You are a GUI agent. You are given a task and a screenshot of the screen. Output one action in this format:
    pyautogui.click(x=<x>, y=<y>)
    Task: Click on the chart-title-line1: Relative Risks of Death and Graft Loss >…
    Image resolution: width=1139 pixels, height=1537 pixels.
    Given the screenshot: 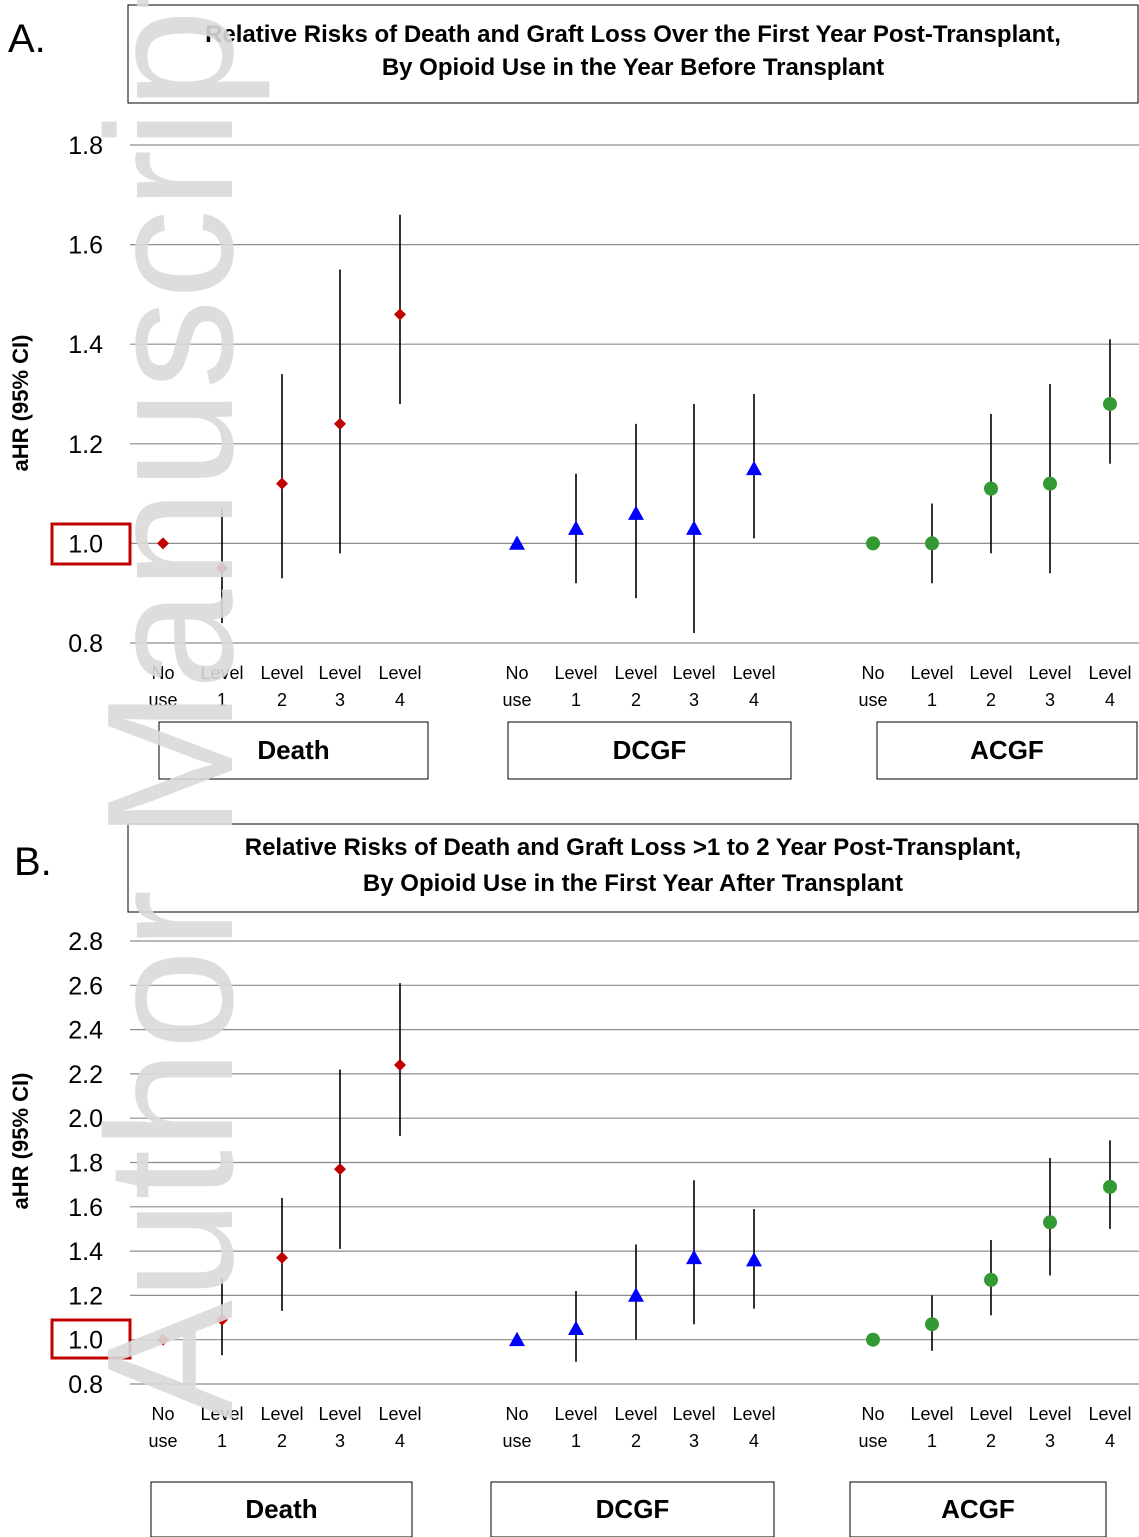 What is the action you would take?
    pyautogui.click(x=633, y=847)
    